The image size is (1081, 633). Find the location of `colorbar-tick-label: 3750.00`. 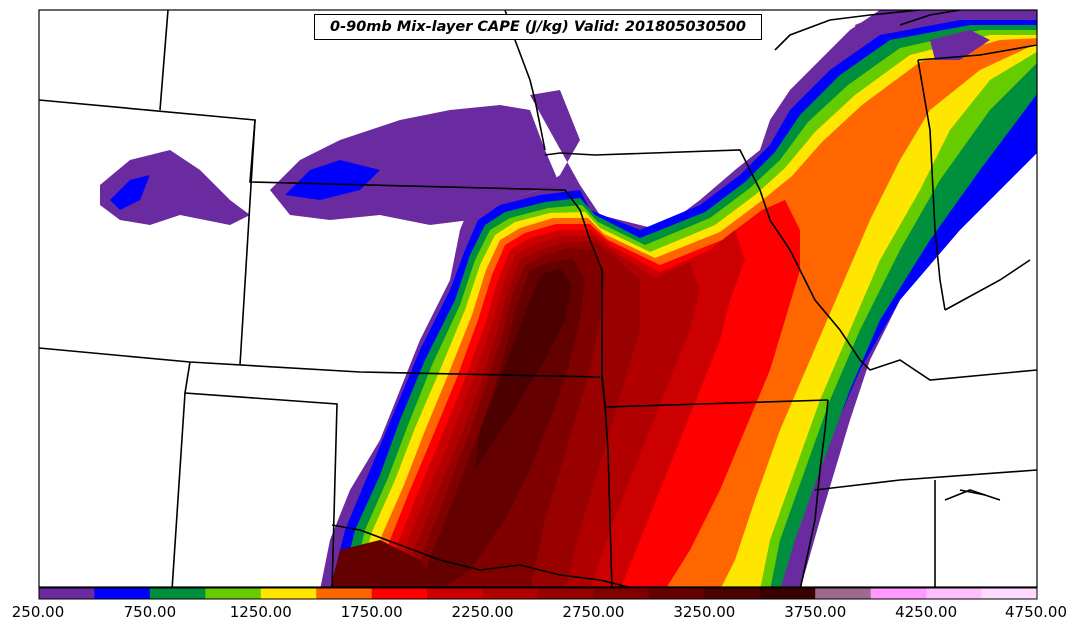

colorbar-tick-label: 3750.00 is located at coordinates (815, 612).